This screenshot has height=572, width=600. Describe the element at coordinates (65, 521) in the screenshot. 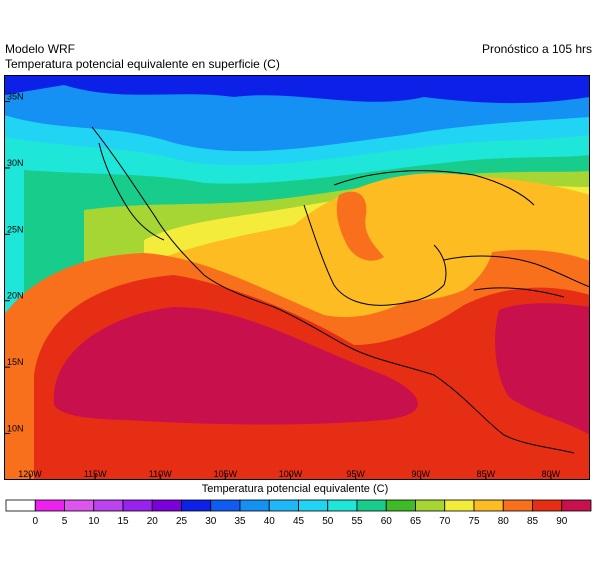

I see `colorbar-level-label: 5` at that location.